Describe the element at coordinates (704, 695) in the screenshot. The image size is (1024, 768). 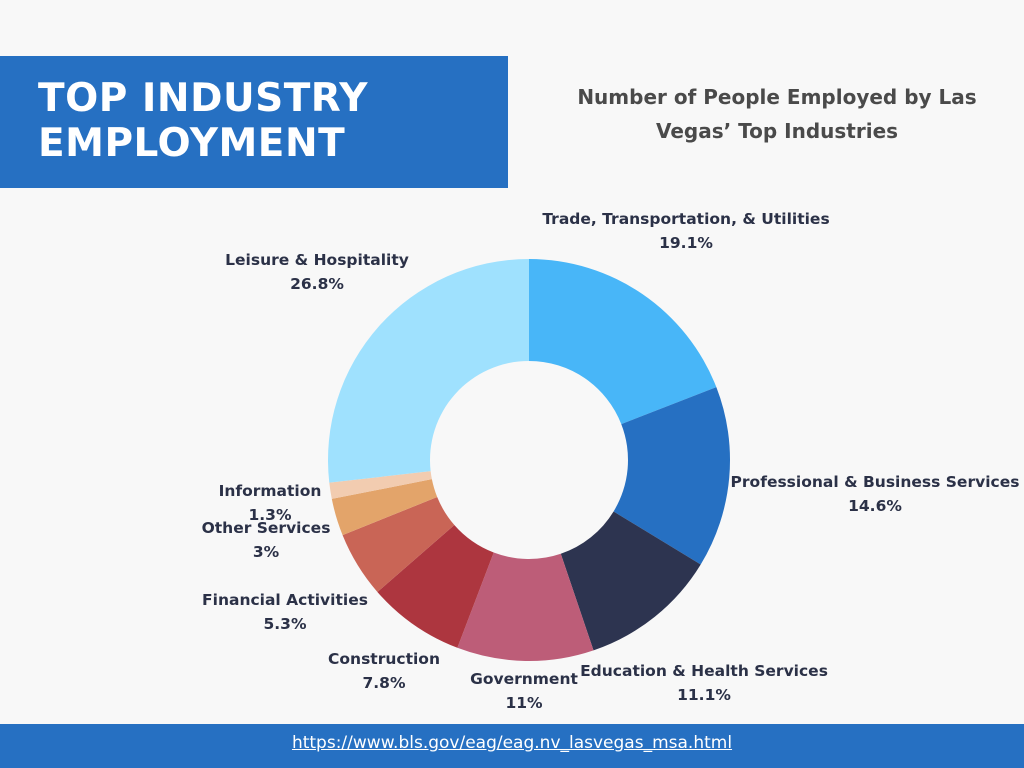
I see `slice-value-education-and-health-services: 11.1%` at that location.